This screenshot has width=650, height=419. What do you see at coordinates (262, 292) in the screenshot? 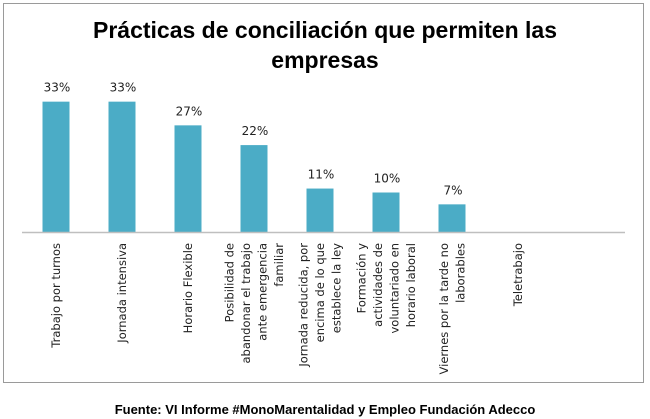
I see `x-tick-label: ante emergencia` at bounding box center [262, 292].